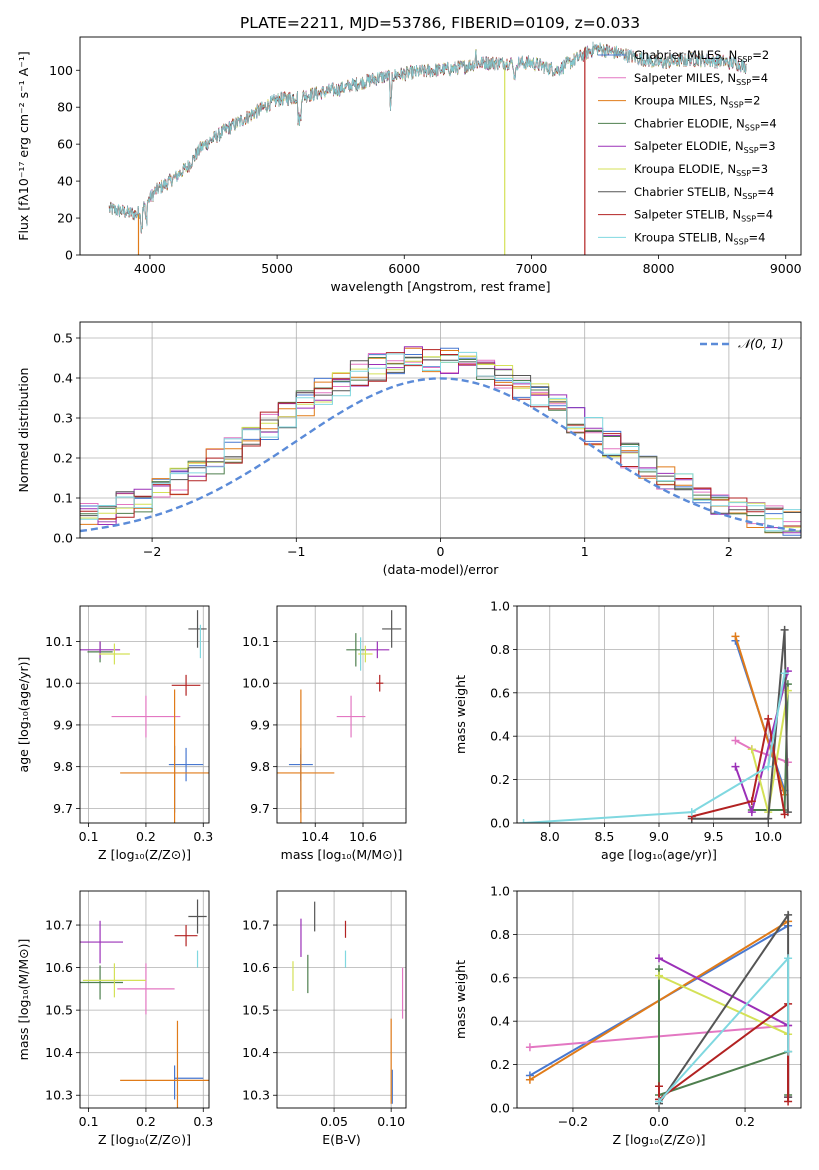  What do you see at coordinates (550, 836) in the screenshot?
I see `x-tick-label: 8.0` at bounding box center [550, 836].